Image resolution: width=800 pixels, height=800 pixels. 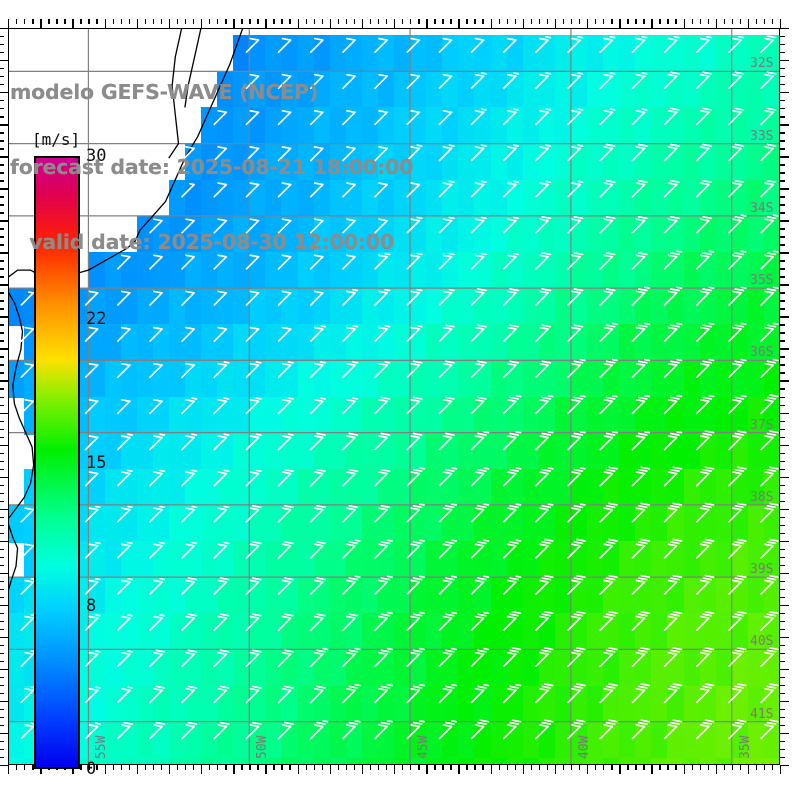 I want to click on lon-label-50w: 50W, so click(x=263, y=747).